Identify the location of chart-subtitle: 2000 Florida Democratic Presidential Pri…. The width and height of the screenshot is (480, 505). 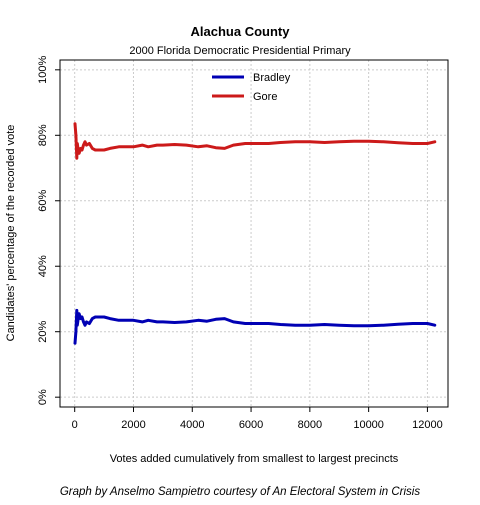
(240, 51).